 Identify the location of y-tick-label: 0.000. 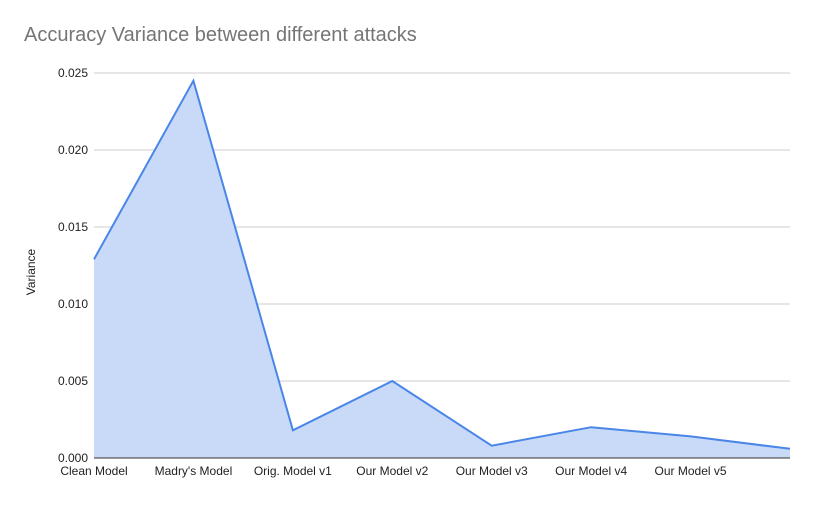
(73, 458).